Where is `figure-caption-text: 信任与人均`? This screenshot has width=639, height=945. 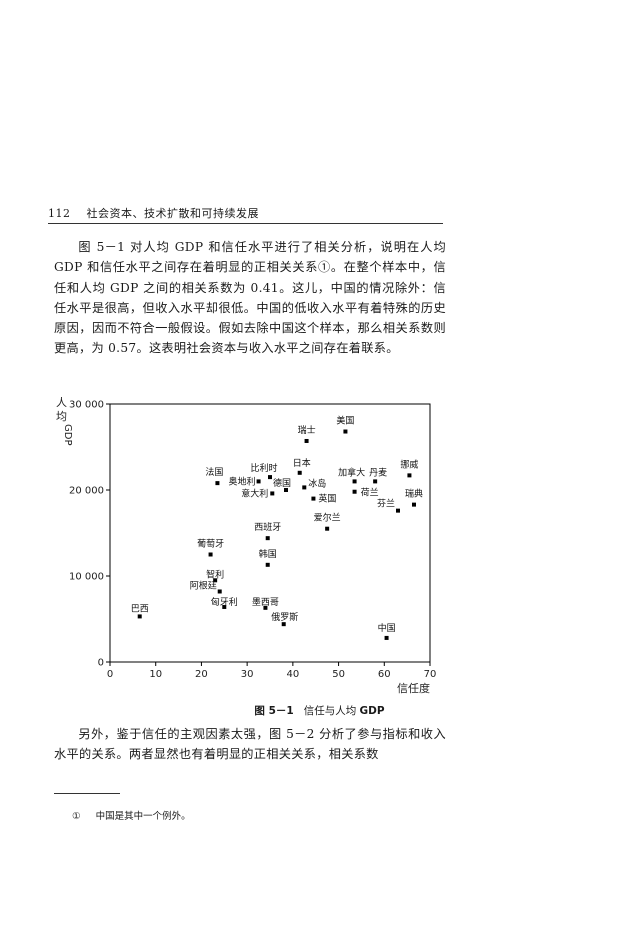
figure-caption-text: 信任与人均 is located at coordinates (331, 711).